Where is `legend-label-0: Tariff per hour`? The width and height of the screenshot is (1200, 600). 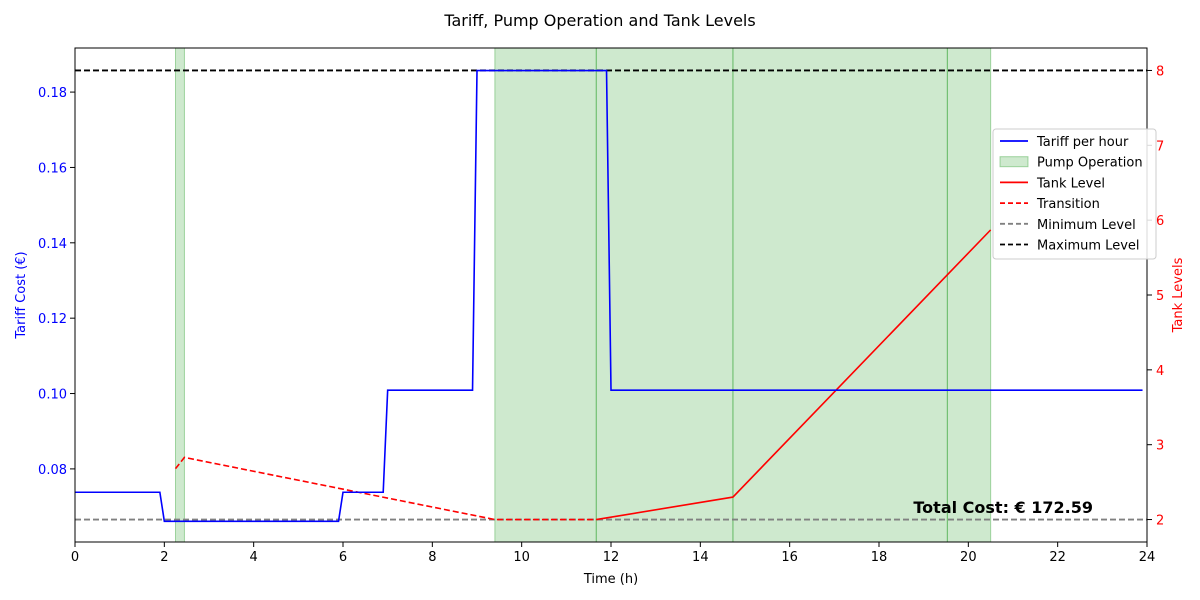 legend-label-0: Tariff per hour is located at coordinates (1082, 142).